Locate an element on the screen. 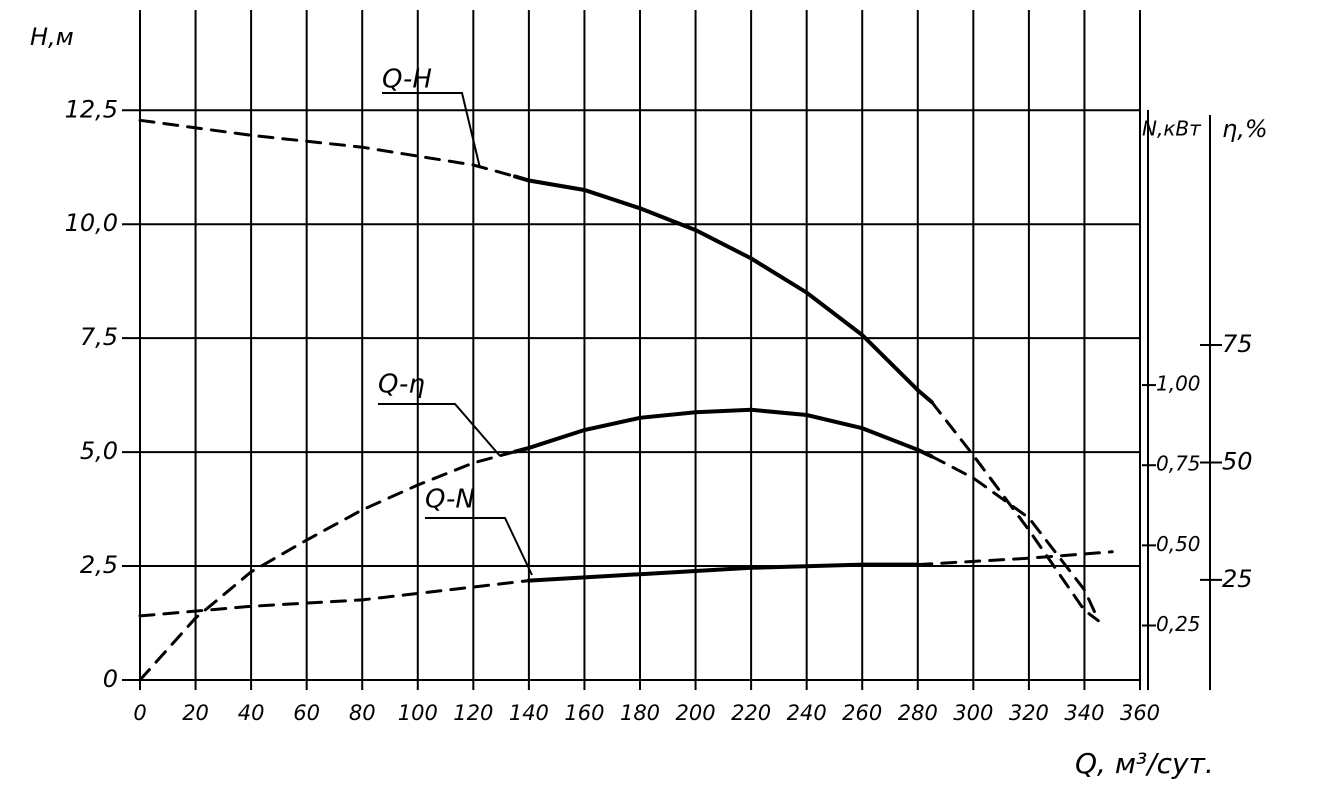 This screenshot has height=789, width=1330. y3-tick-label: 25 is located at coordinates (1237, 579).